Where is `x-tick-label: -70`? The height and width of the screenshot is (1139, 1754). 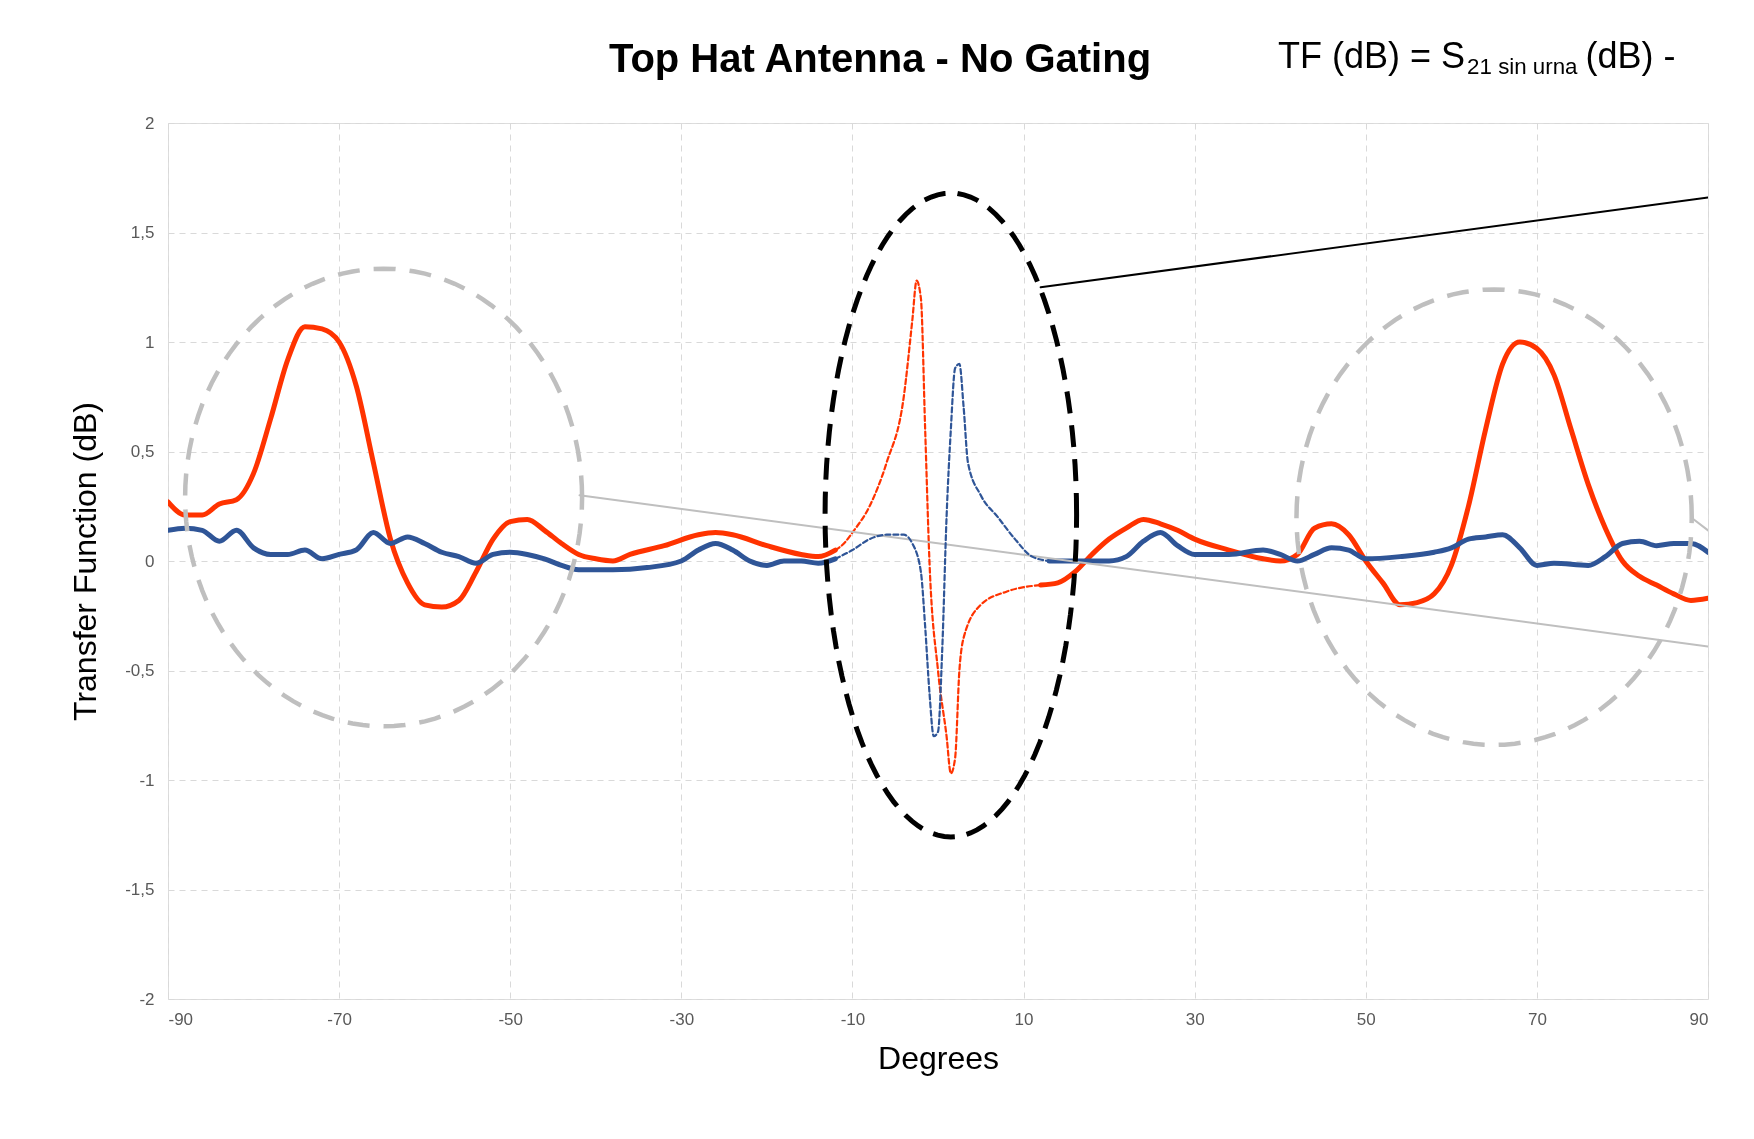 x-tick-label: -70 is located at coordinates (339, 1019).